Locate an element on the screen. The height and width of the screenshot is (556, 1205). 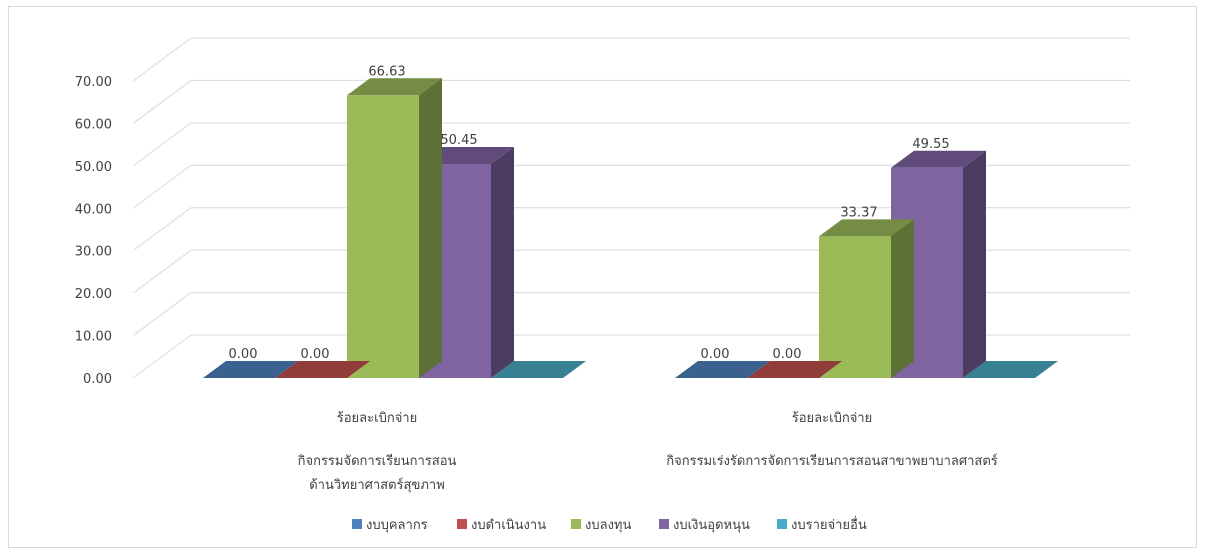
legend-label: งบลงทุน is located at coordinates (608, 525).